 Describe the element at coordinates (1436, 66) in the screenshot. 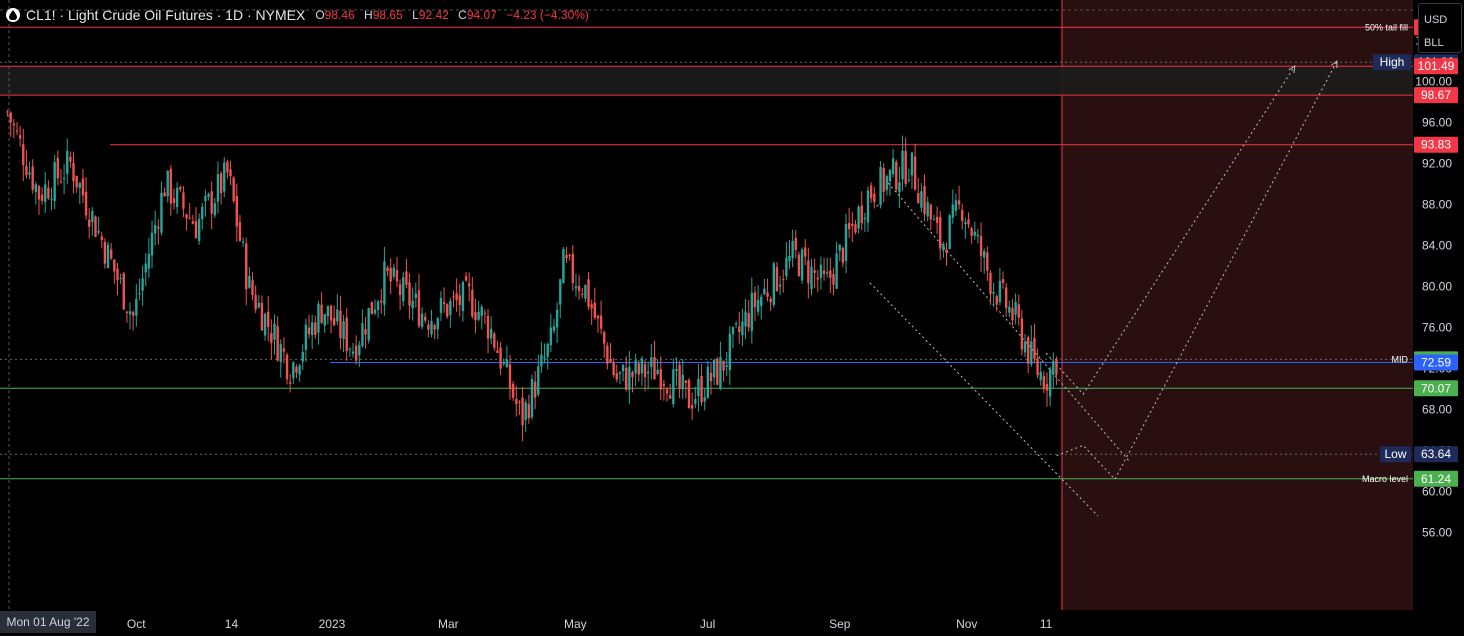

I see `price-badge-101-49: 101.49` at that location.